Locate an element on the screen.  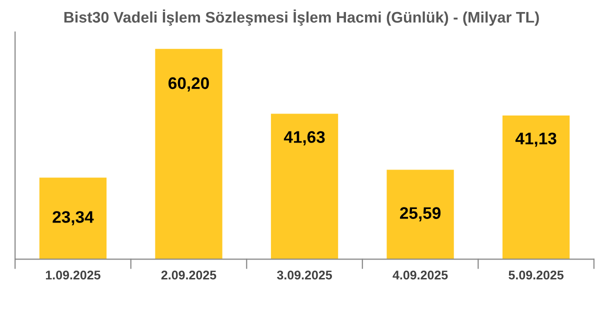
data-label: 41,63 is located at coordinates (304, 138).